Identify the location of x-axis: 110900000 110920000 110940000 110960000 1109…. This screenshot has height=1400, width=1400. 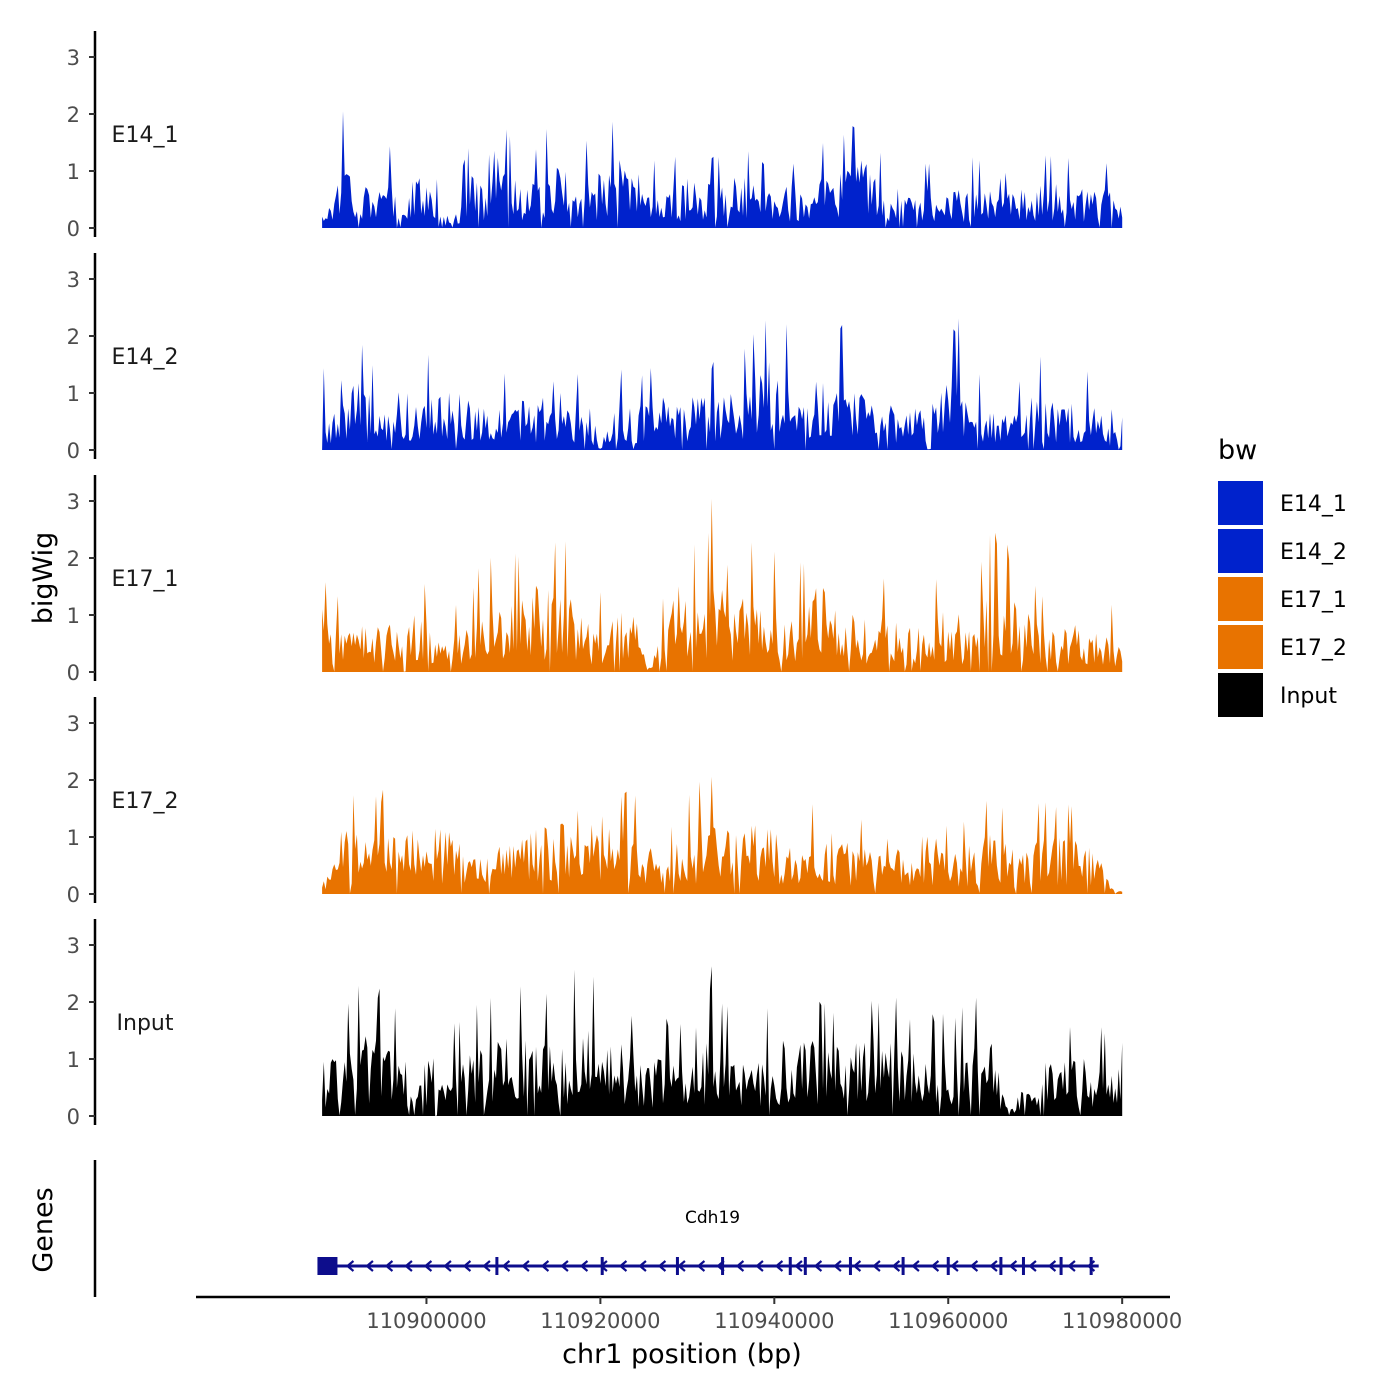
(689, 1314).